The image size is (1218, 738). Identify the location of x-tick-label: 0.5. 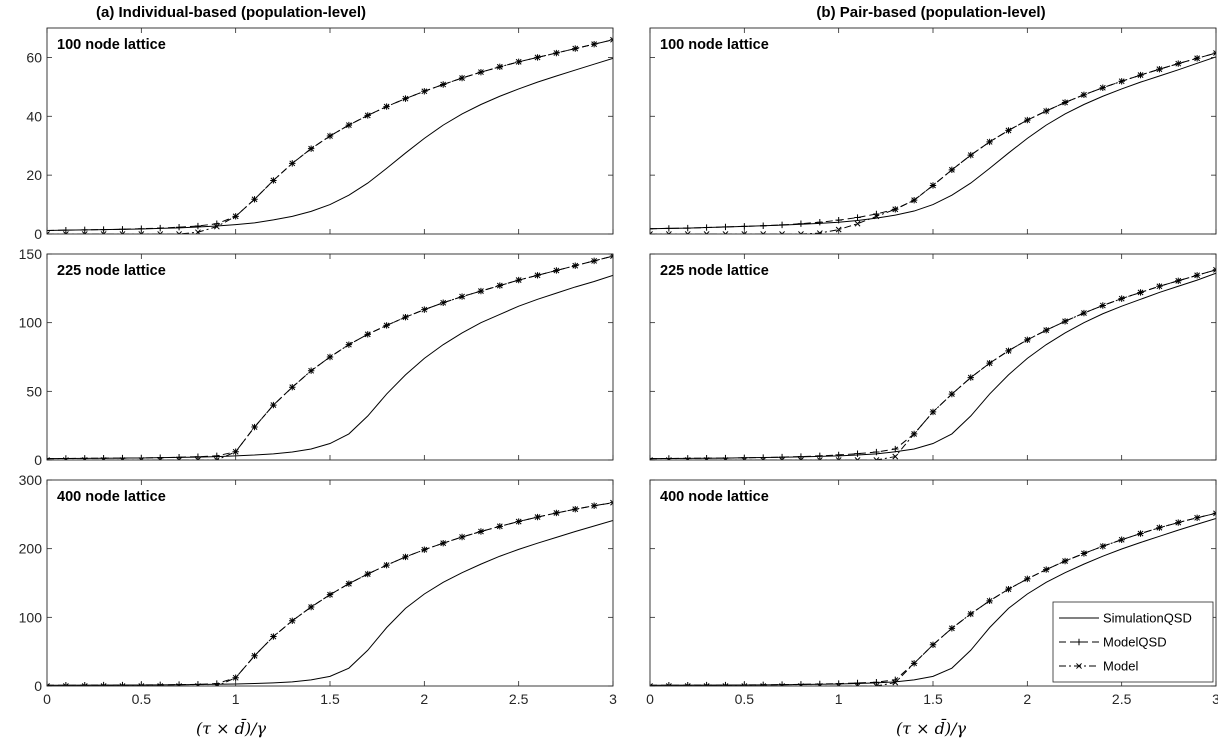
(745, 699).